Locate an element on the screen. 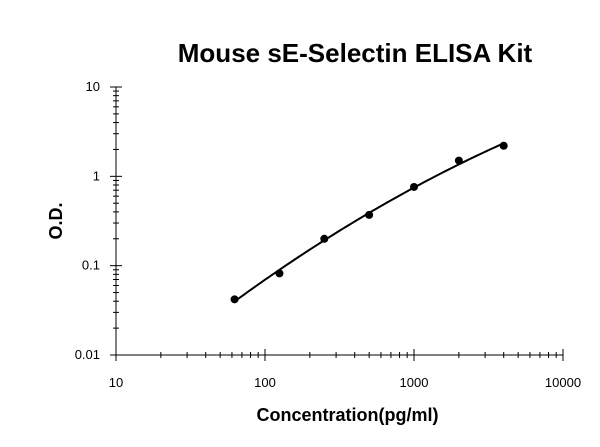 Image resolution: width=600 pixels, height=447 pixels. x-tick-label: 100 is located at coordinates (265, 382).